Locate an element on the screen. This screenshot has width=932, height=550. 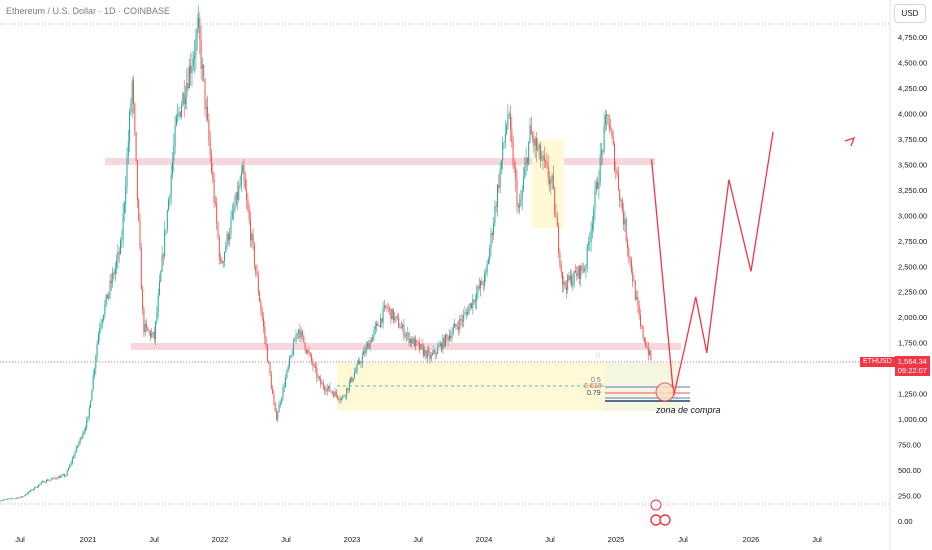
time-tick-label: 2026 is located at coordinates (751, 539).